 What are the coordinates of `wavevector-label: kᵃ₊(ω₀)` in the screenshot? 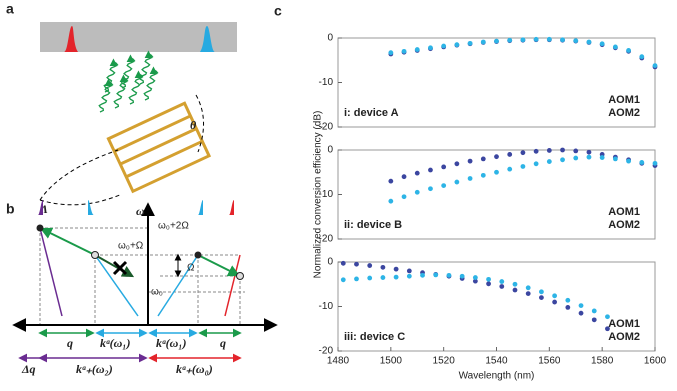 It's located at (194, 369).